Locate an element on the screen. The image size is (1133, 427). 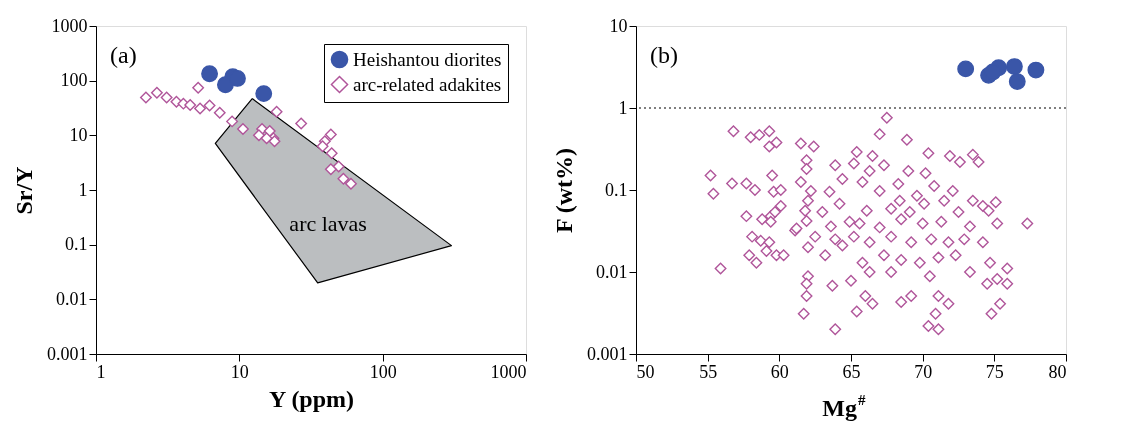
x-tick-label: 1 is located at coordinates (101, 371).